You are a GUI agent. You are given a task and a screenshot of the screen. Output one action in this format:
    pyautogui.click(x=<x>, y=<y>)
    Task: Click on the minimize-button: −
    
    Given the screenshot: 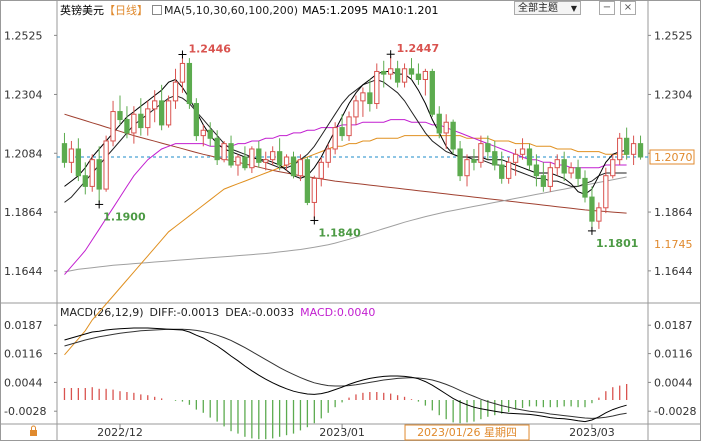 What is the action you would take?
    pyautogui.click(x=607, y=8)
    